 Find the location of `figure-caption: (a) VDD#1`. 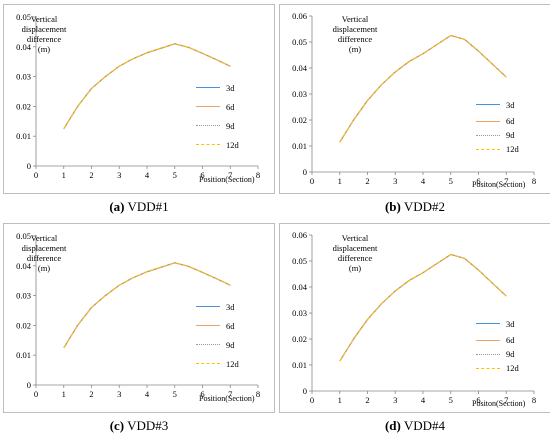

figure-caption: (a) VDD#1 is located at coordinates (139, 207).